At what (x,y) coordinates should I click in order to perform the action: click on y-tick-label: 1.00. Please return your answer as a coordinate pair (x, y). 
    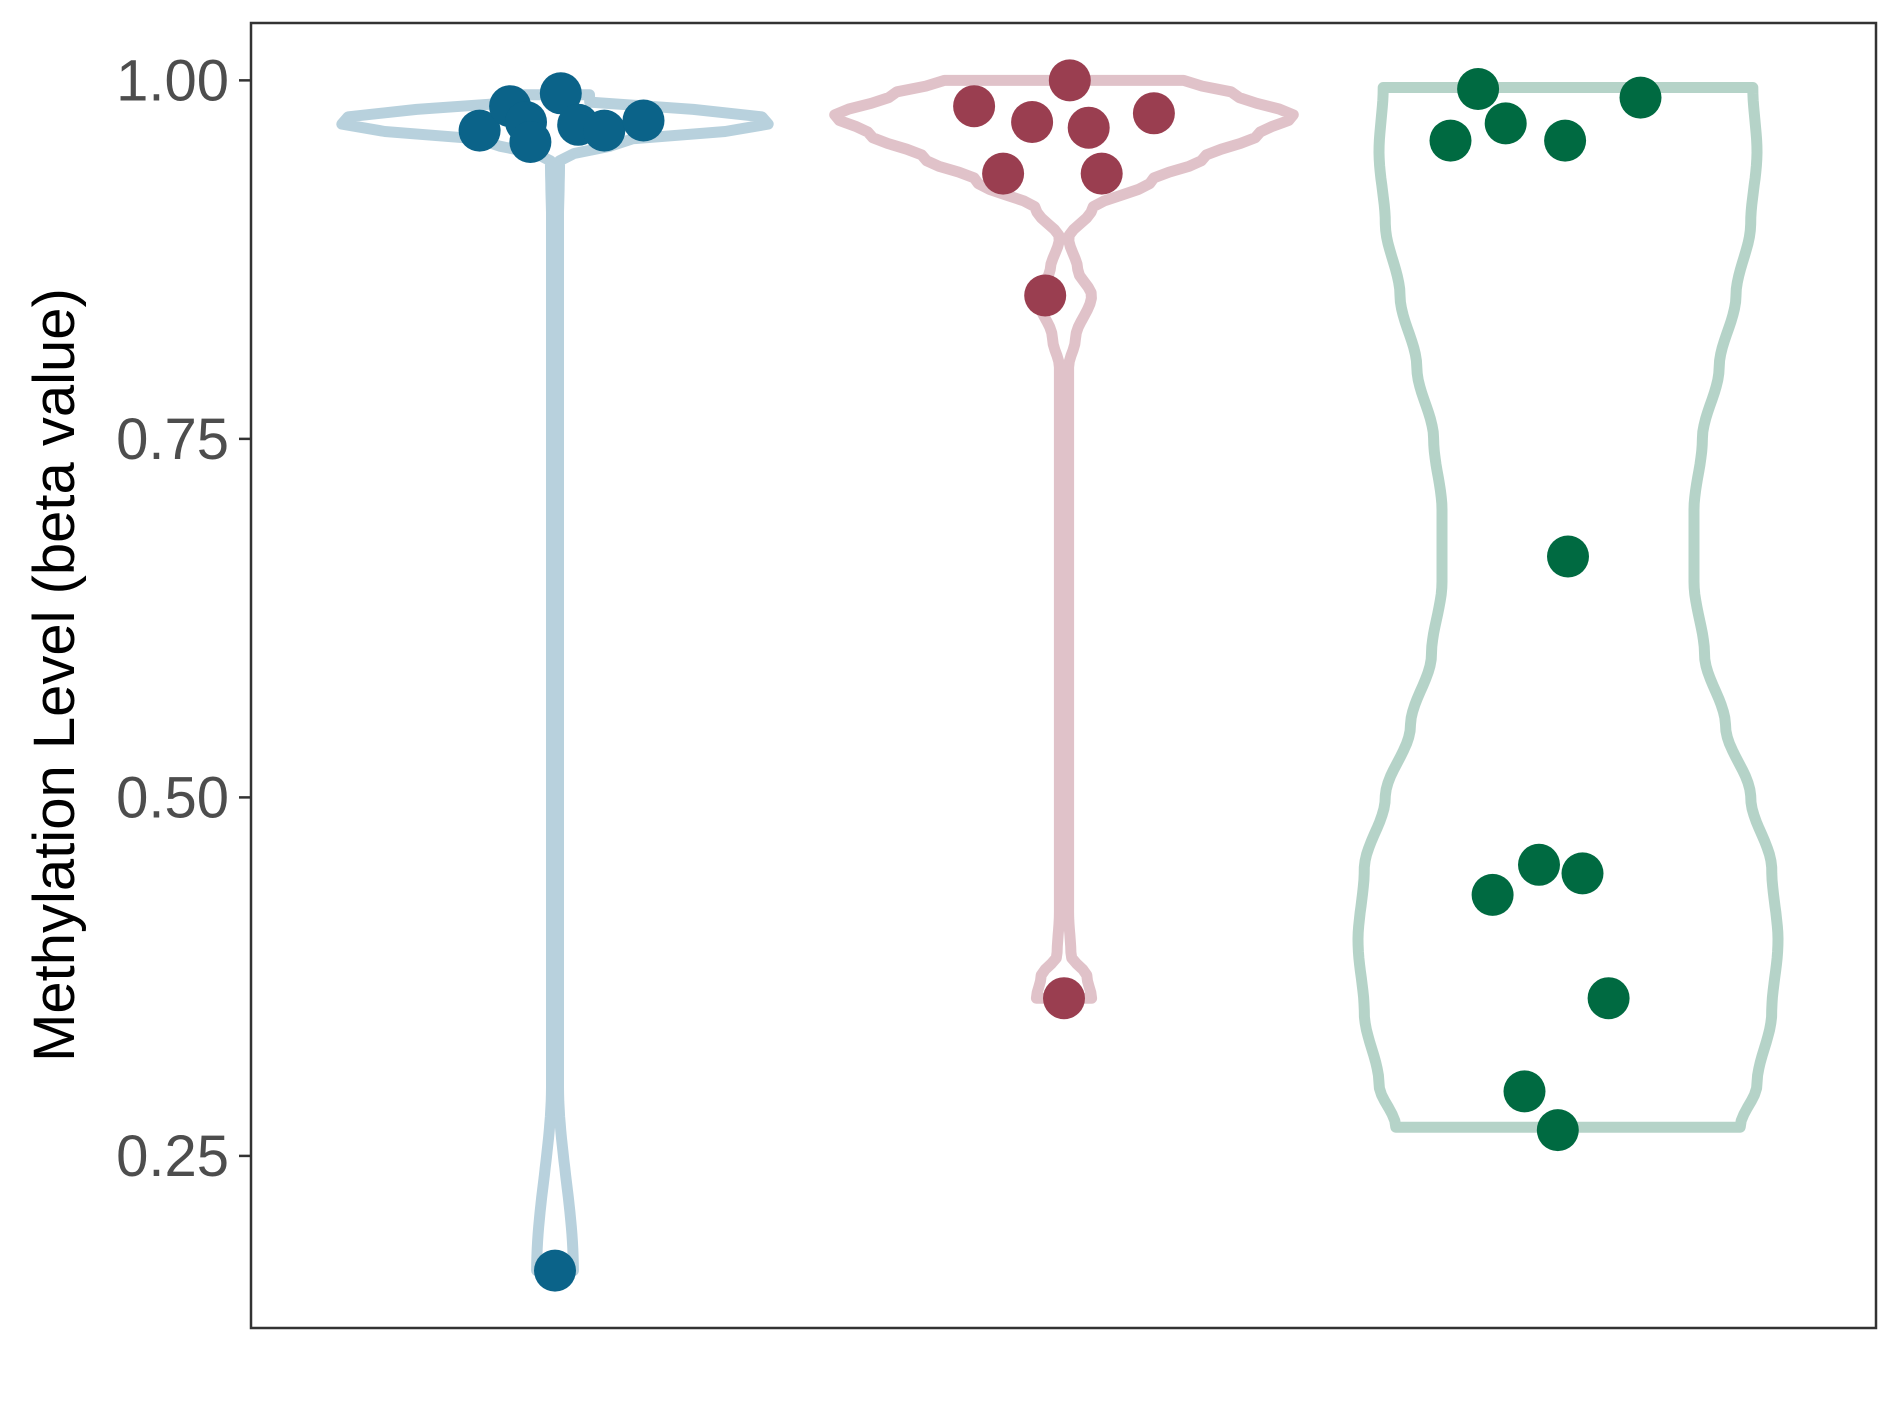
    Looking at the image, I should click on (172, 80).